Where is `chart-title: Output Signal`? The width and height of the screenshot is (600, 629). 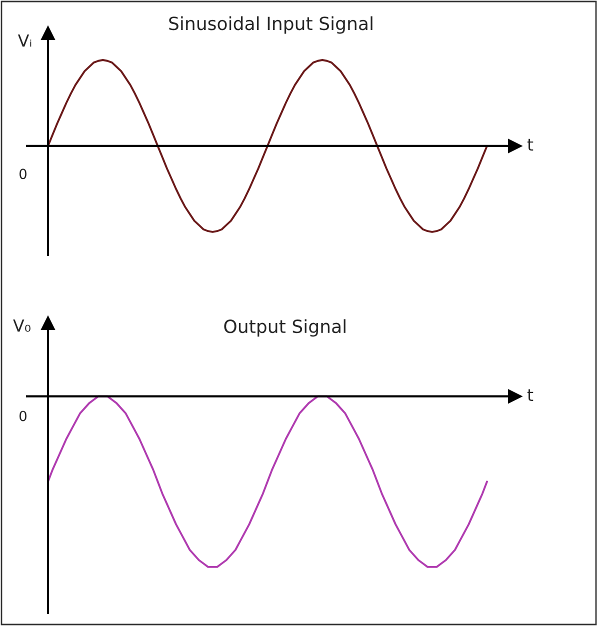 chart-title: Output Signal is located at coordinates (285, 328).